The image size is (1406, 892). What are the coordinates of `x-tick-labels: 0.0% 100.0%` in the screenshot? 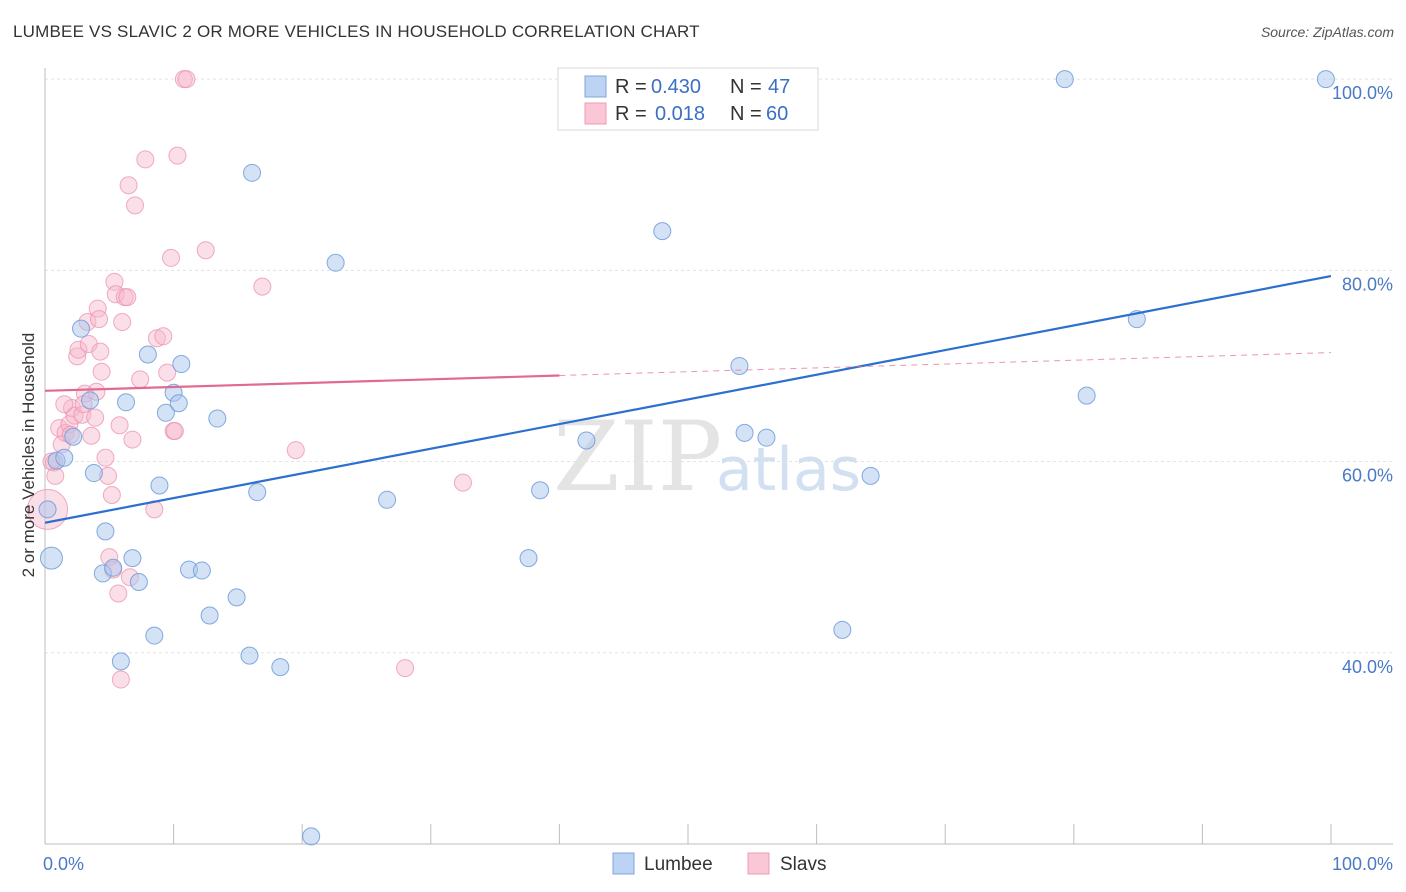 It's located at (718, 864).